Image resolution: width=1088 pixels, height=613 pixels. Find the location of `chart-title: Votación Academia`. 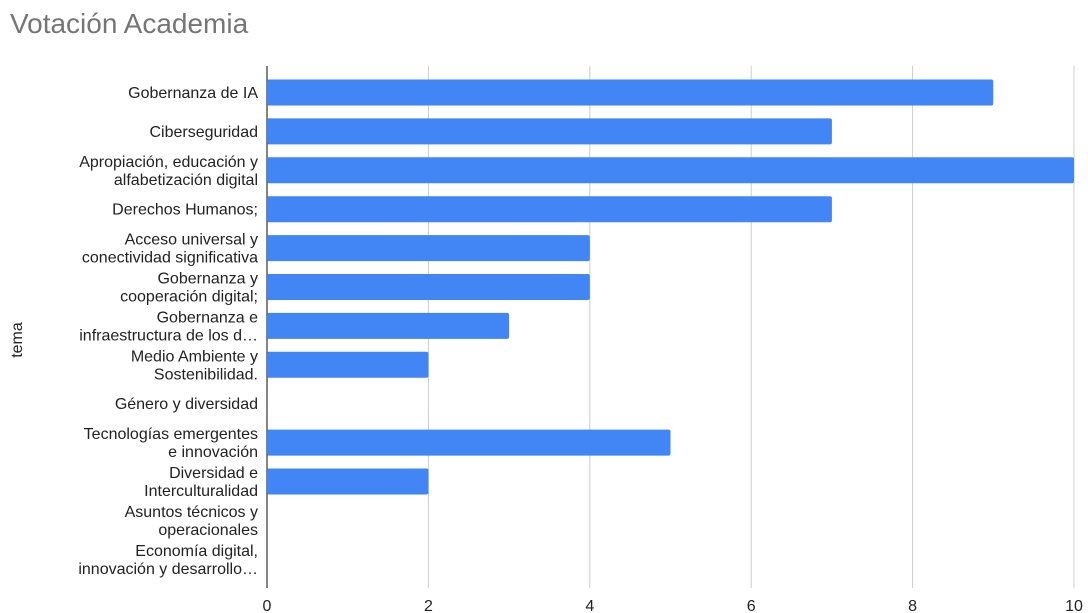

chart-title: Votación Academia is located at coordinates (129, 23).